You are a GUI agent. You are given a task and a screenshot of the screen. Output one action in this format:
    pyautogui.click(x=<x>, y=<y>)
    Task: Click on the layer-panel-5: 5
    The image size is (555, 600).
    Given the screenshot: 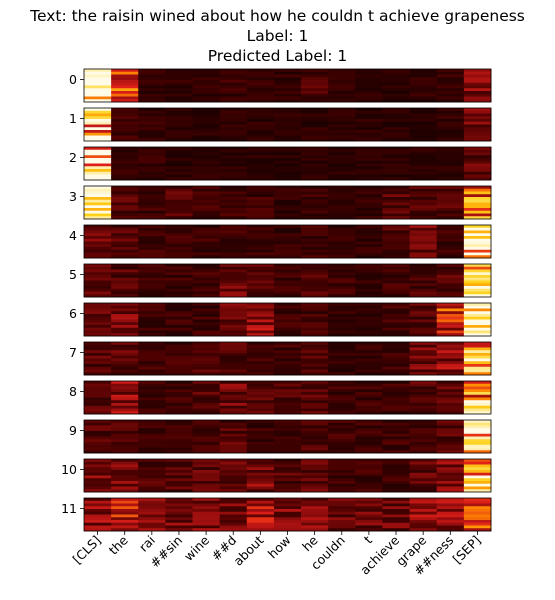 What is the action you would take?
    pyautogui.click(x=280, y=280)
    